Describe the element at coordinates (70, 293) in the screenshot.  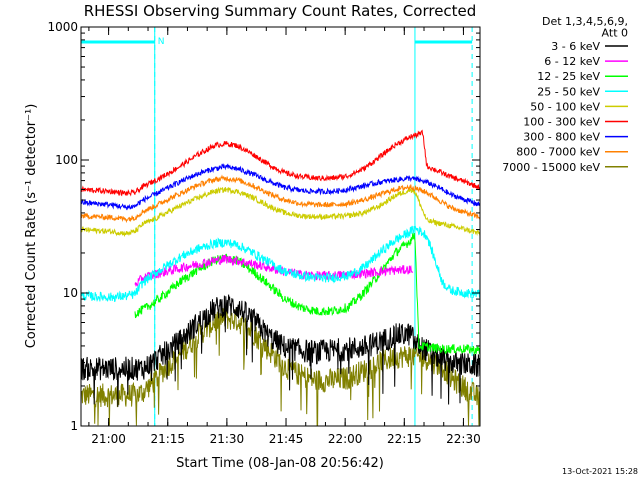
I see `y-tick-label: 10` at that location.